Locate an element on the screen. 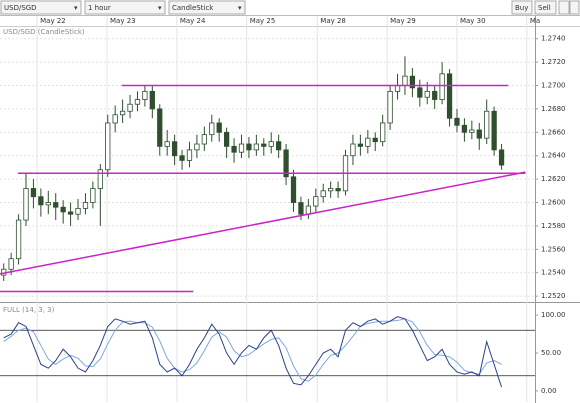 Image resolution: width=580 pixels, height=403 pixels. indicator-label: FULL (14, 3, 3) is located at coordinates (29, 310).